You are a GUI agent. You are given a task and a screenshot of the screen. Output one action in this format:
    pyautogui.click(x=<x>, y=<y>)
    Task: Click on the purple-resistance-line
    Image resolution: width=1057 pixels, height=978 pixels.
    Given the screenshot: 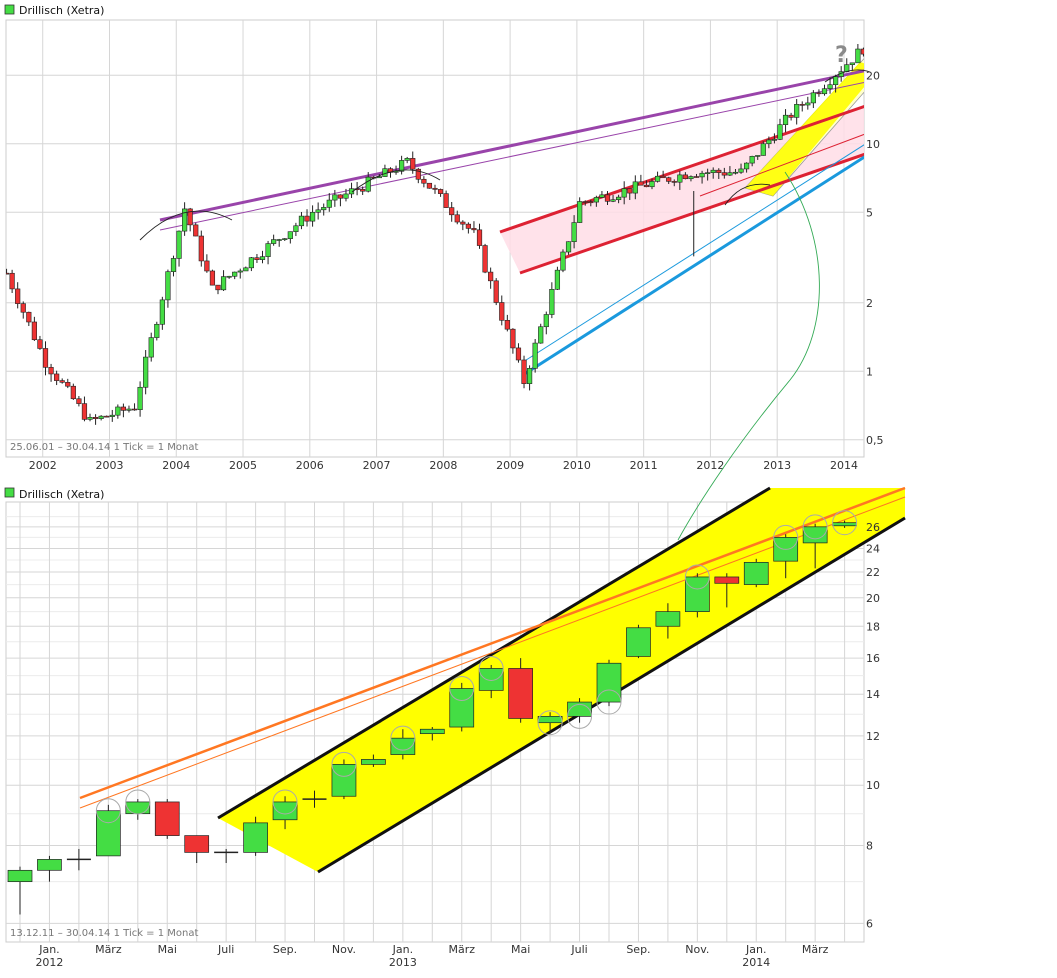 What is the action you would take?
    pyautogui.click(x=511, y=145)
    